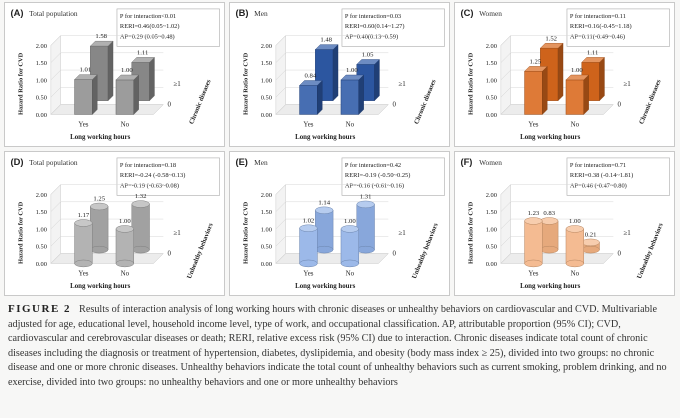 The height and width of the screenshot is (418, 680). Describe the element at coordinates (371, 37) in the screenshot. I see `stats-line: AP=0.40(0.13~0.59)` at that location.